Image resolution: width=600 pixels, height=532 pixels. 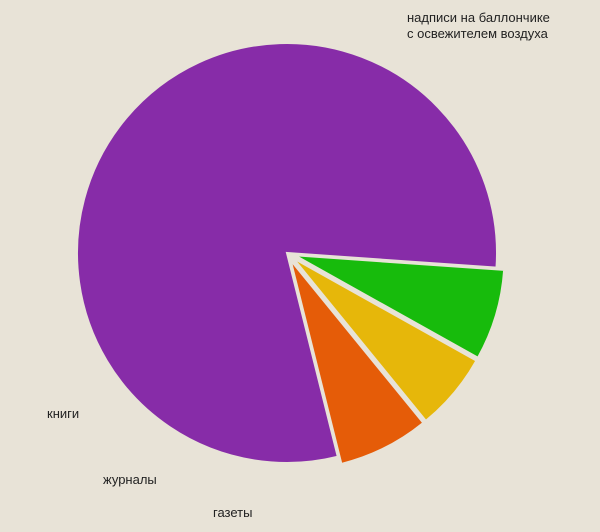 I want to click on label-books: книги, so click(x=63, y=413).